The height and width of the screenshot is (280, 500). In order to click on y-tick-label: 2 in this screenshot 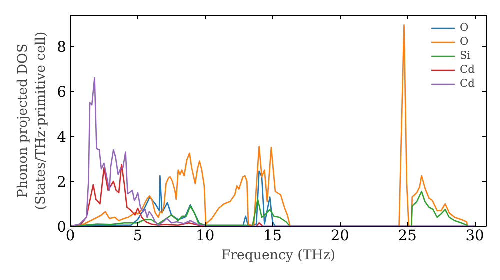, I will do `click(62, 183)`.